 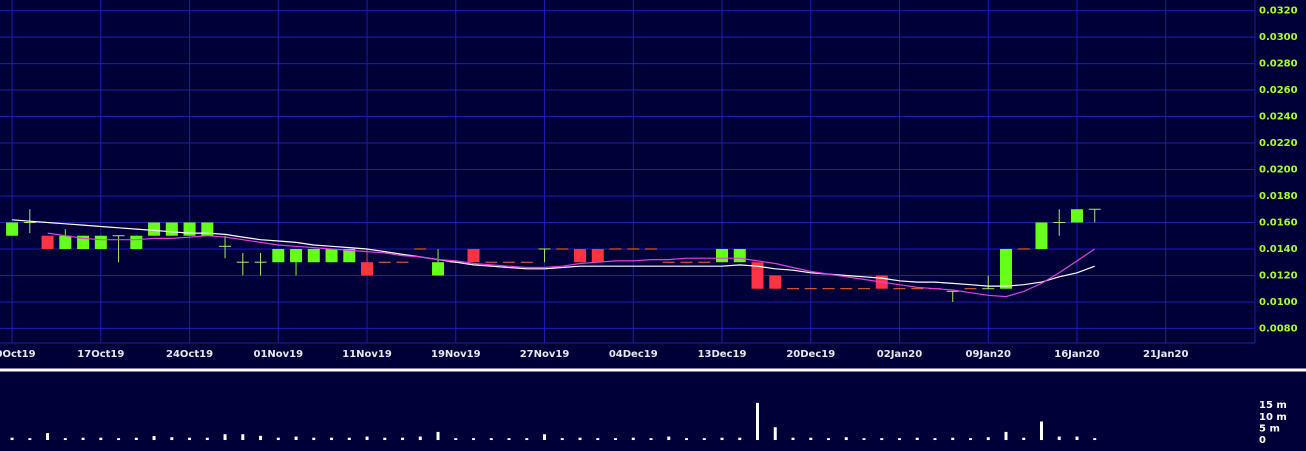 What do you see at coordinates (1278, 302) in the screenshot?
I see `y-tick-label: 0.0100` at bounding box center [1278, 302].